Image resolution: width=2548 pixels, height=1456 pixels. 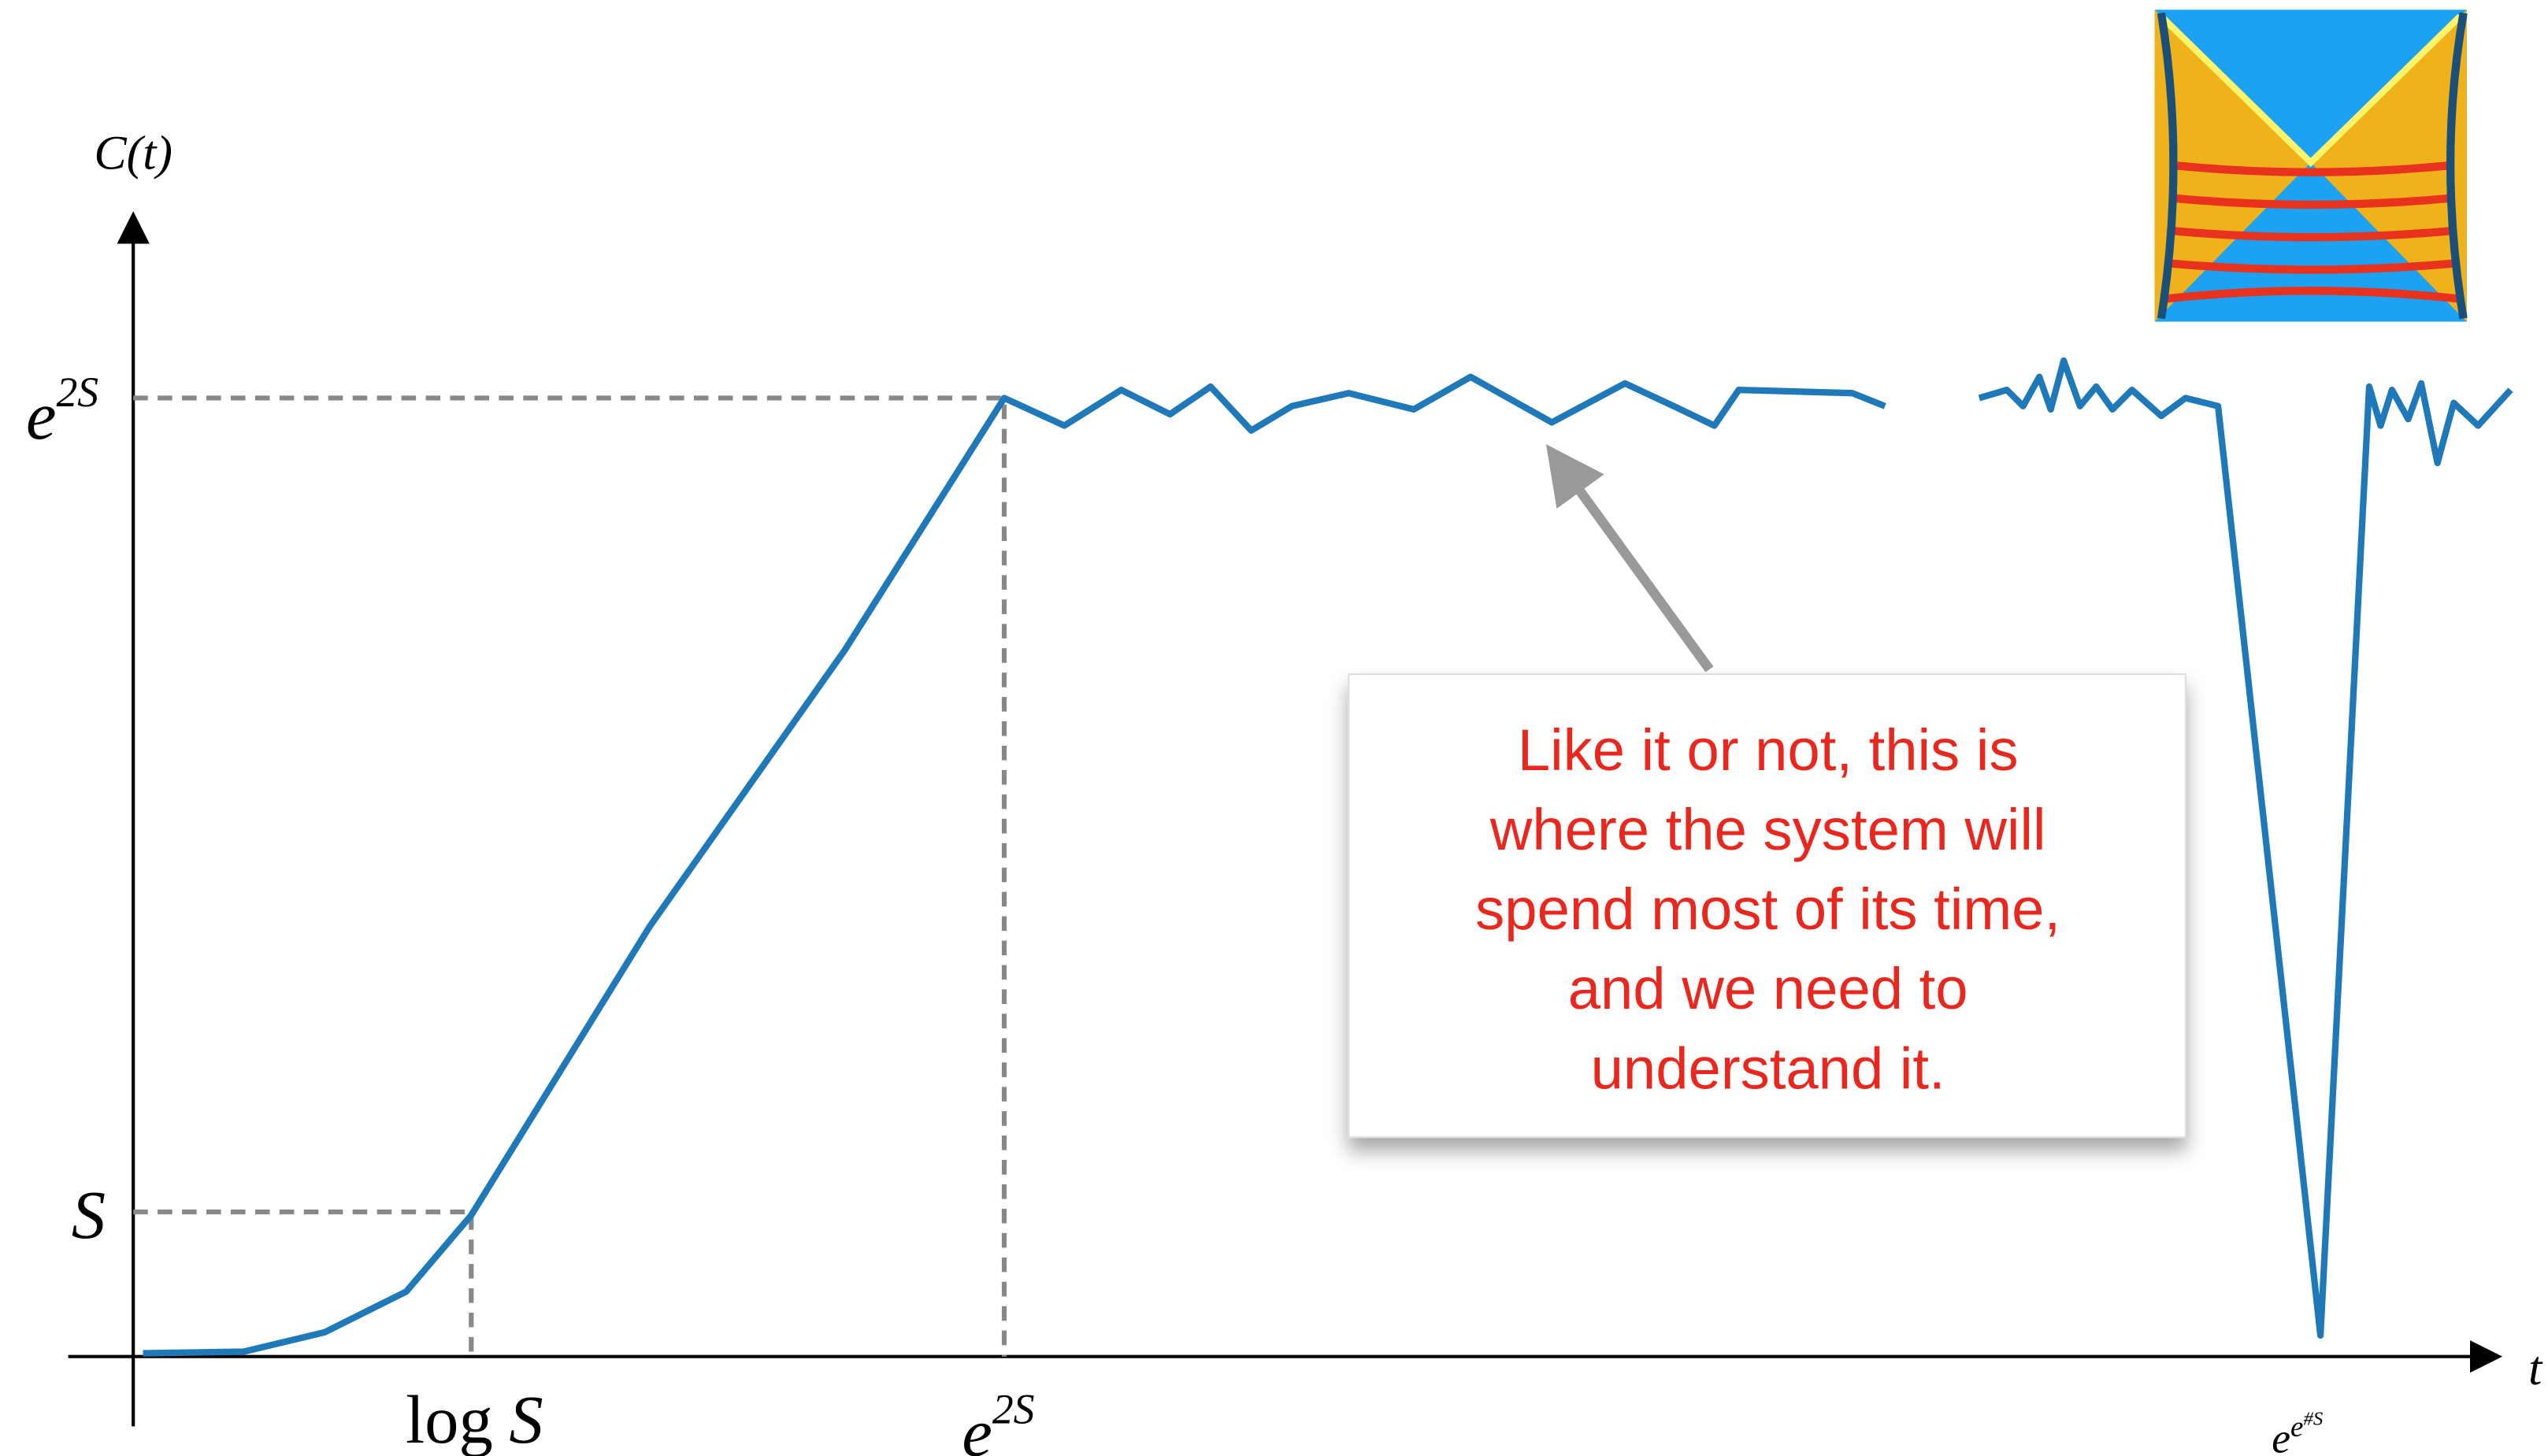 I want to click on callout-line: Like it or not, this is, so click(x=1768, y=750).